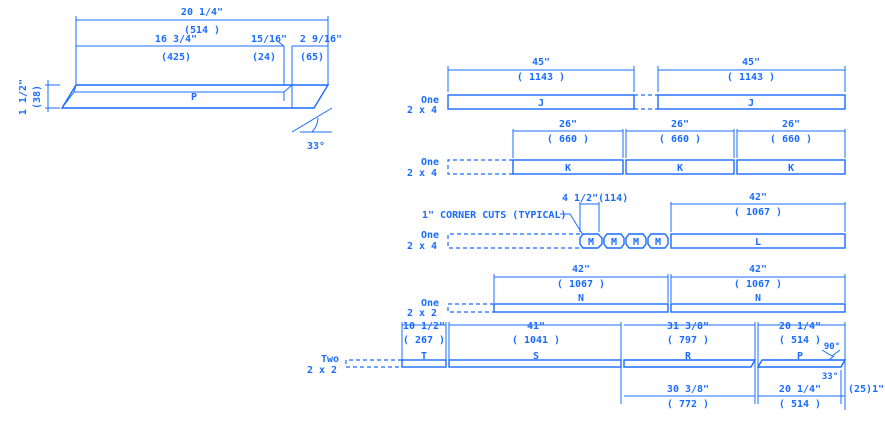 Image resolution: width=885 pixels, height=441 pixels. What do you see at coordinates (536, 340) in the screenshot?
I see `row5-s-mm: ( 1041 )` at bounding box center [536, 340].